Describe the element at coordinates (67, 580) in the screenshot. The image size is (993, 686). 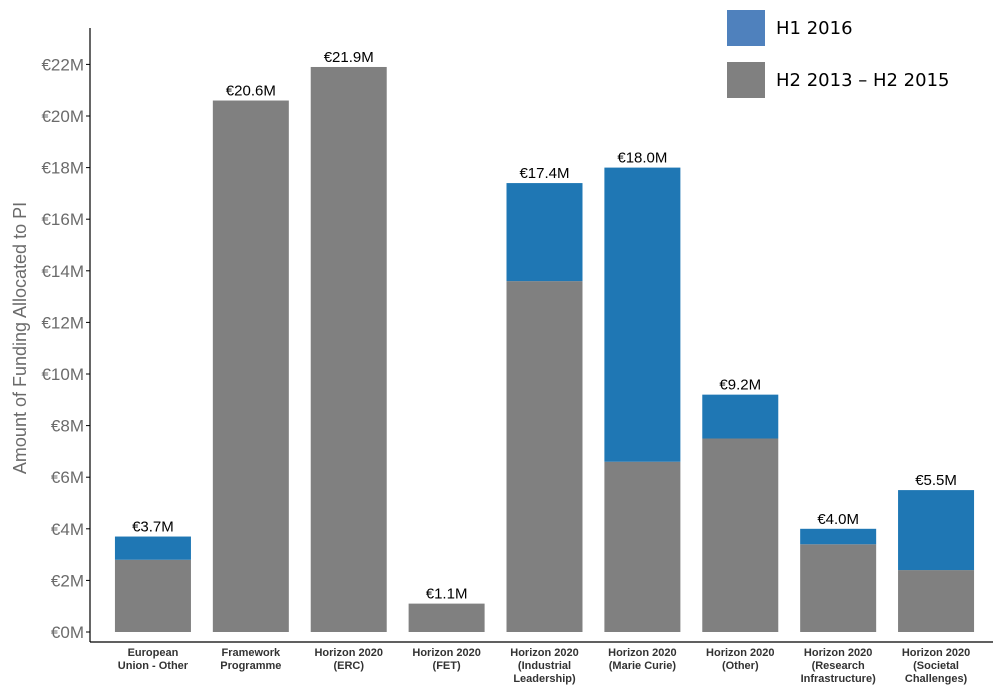
I see `y-tick-label: €2M` at that location.